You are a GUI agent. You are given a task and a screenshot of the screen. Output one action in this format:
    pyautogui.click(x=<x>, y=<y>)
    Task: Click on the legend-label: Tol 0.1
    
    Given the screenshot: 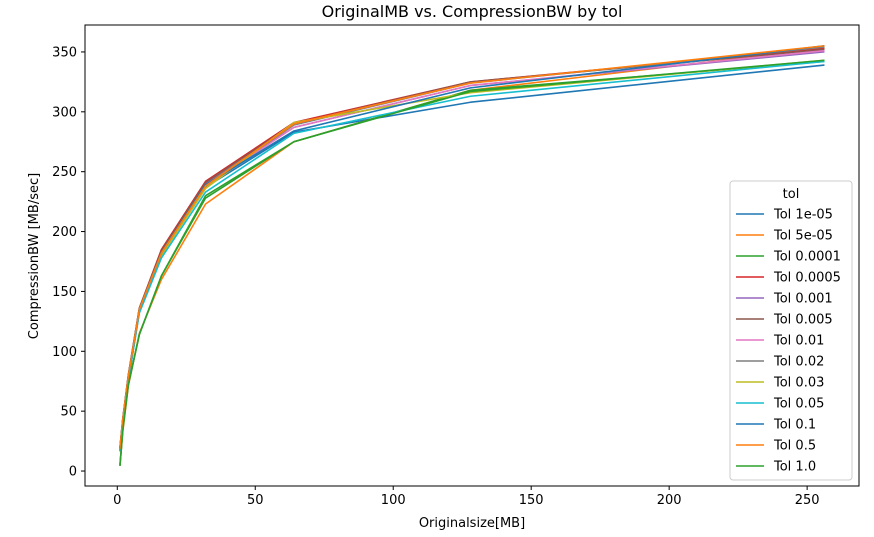 What is the action you would take?
    pyautogui.click(x=794, y=425)
    